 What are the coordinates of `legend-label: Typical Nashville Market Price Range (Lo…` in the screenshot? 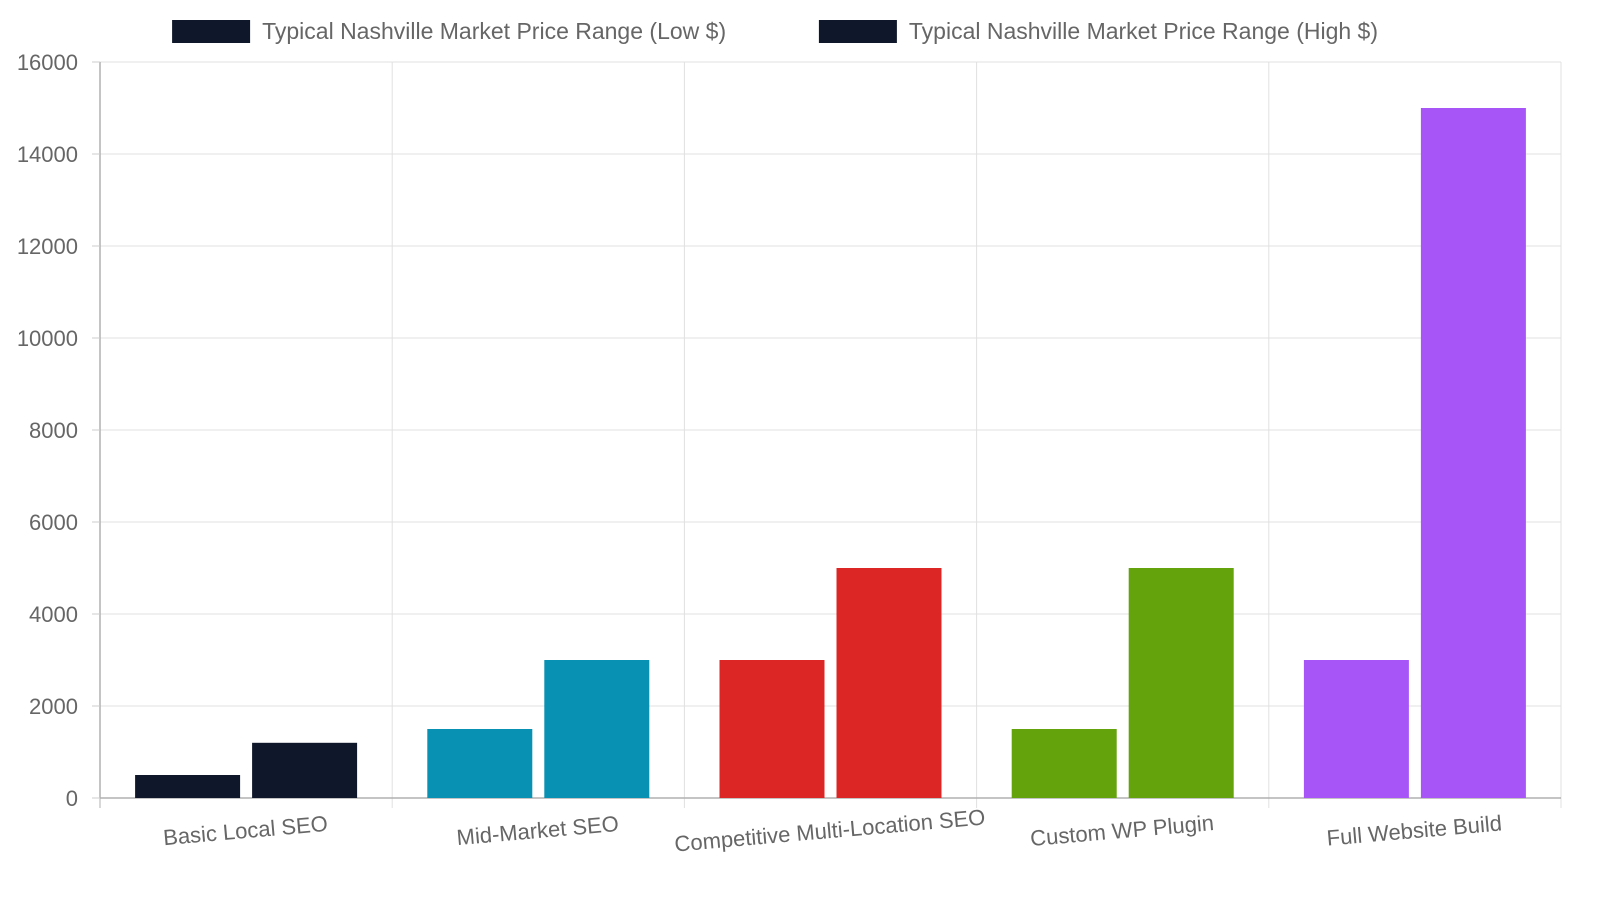 It's located at (494, 31).